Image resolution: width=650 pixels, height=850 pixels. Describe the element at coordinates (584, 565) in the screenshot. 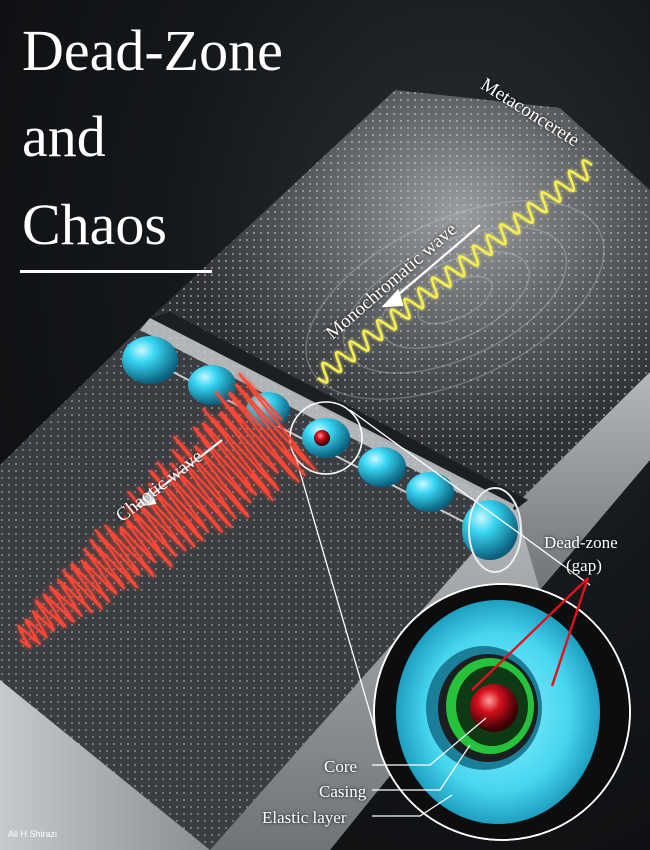

I see `gap-label: (gap)` at that location.